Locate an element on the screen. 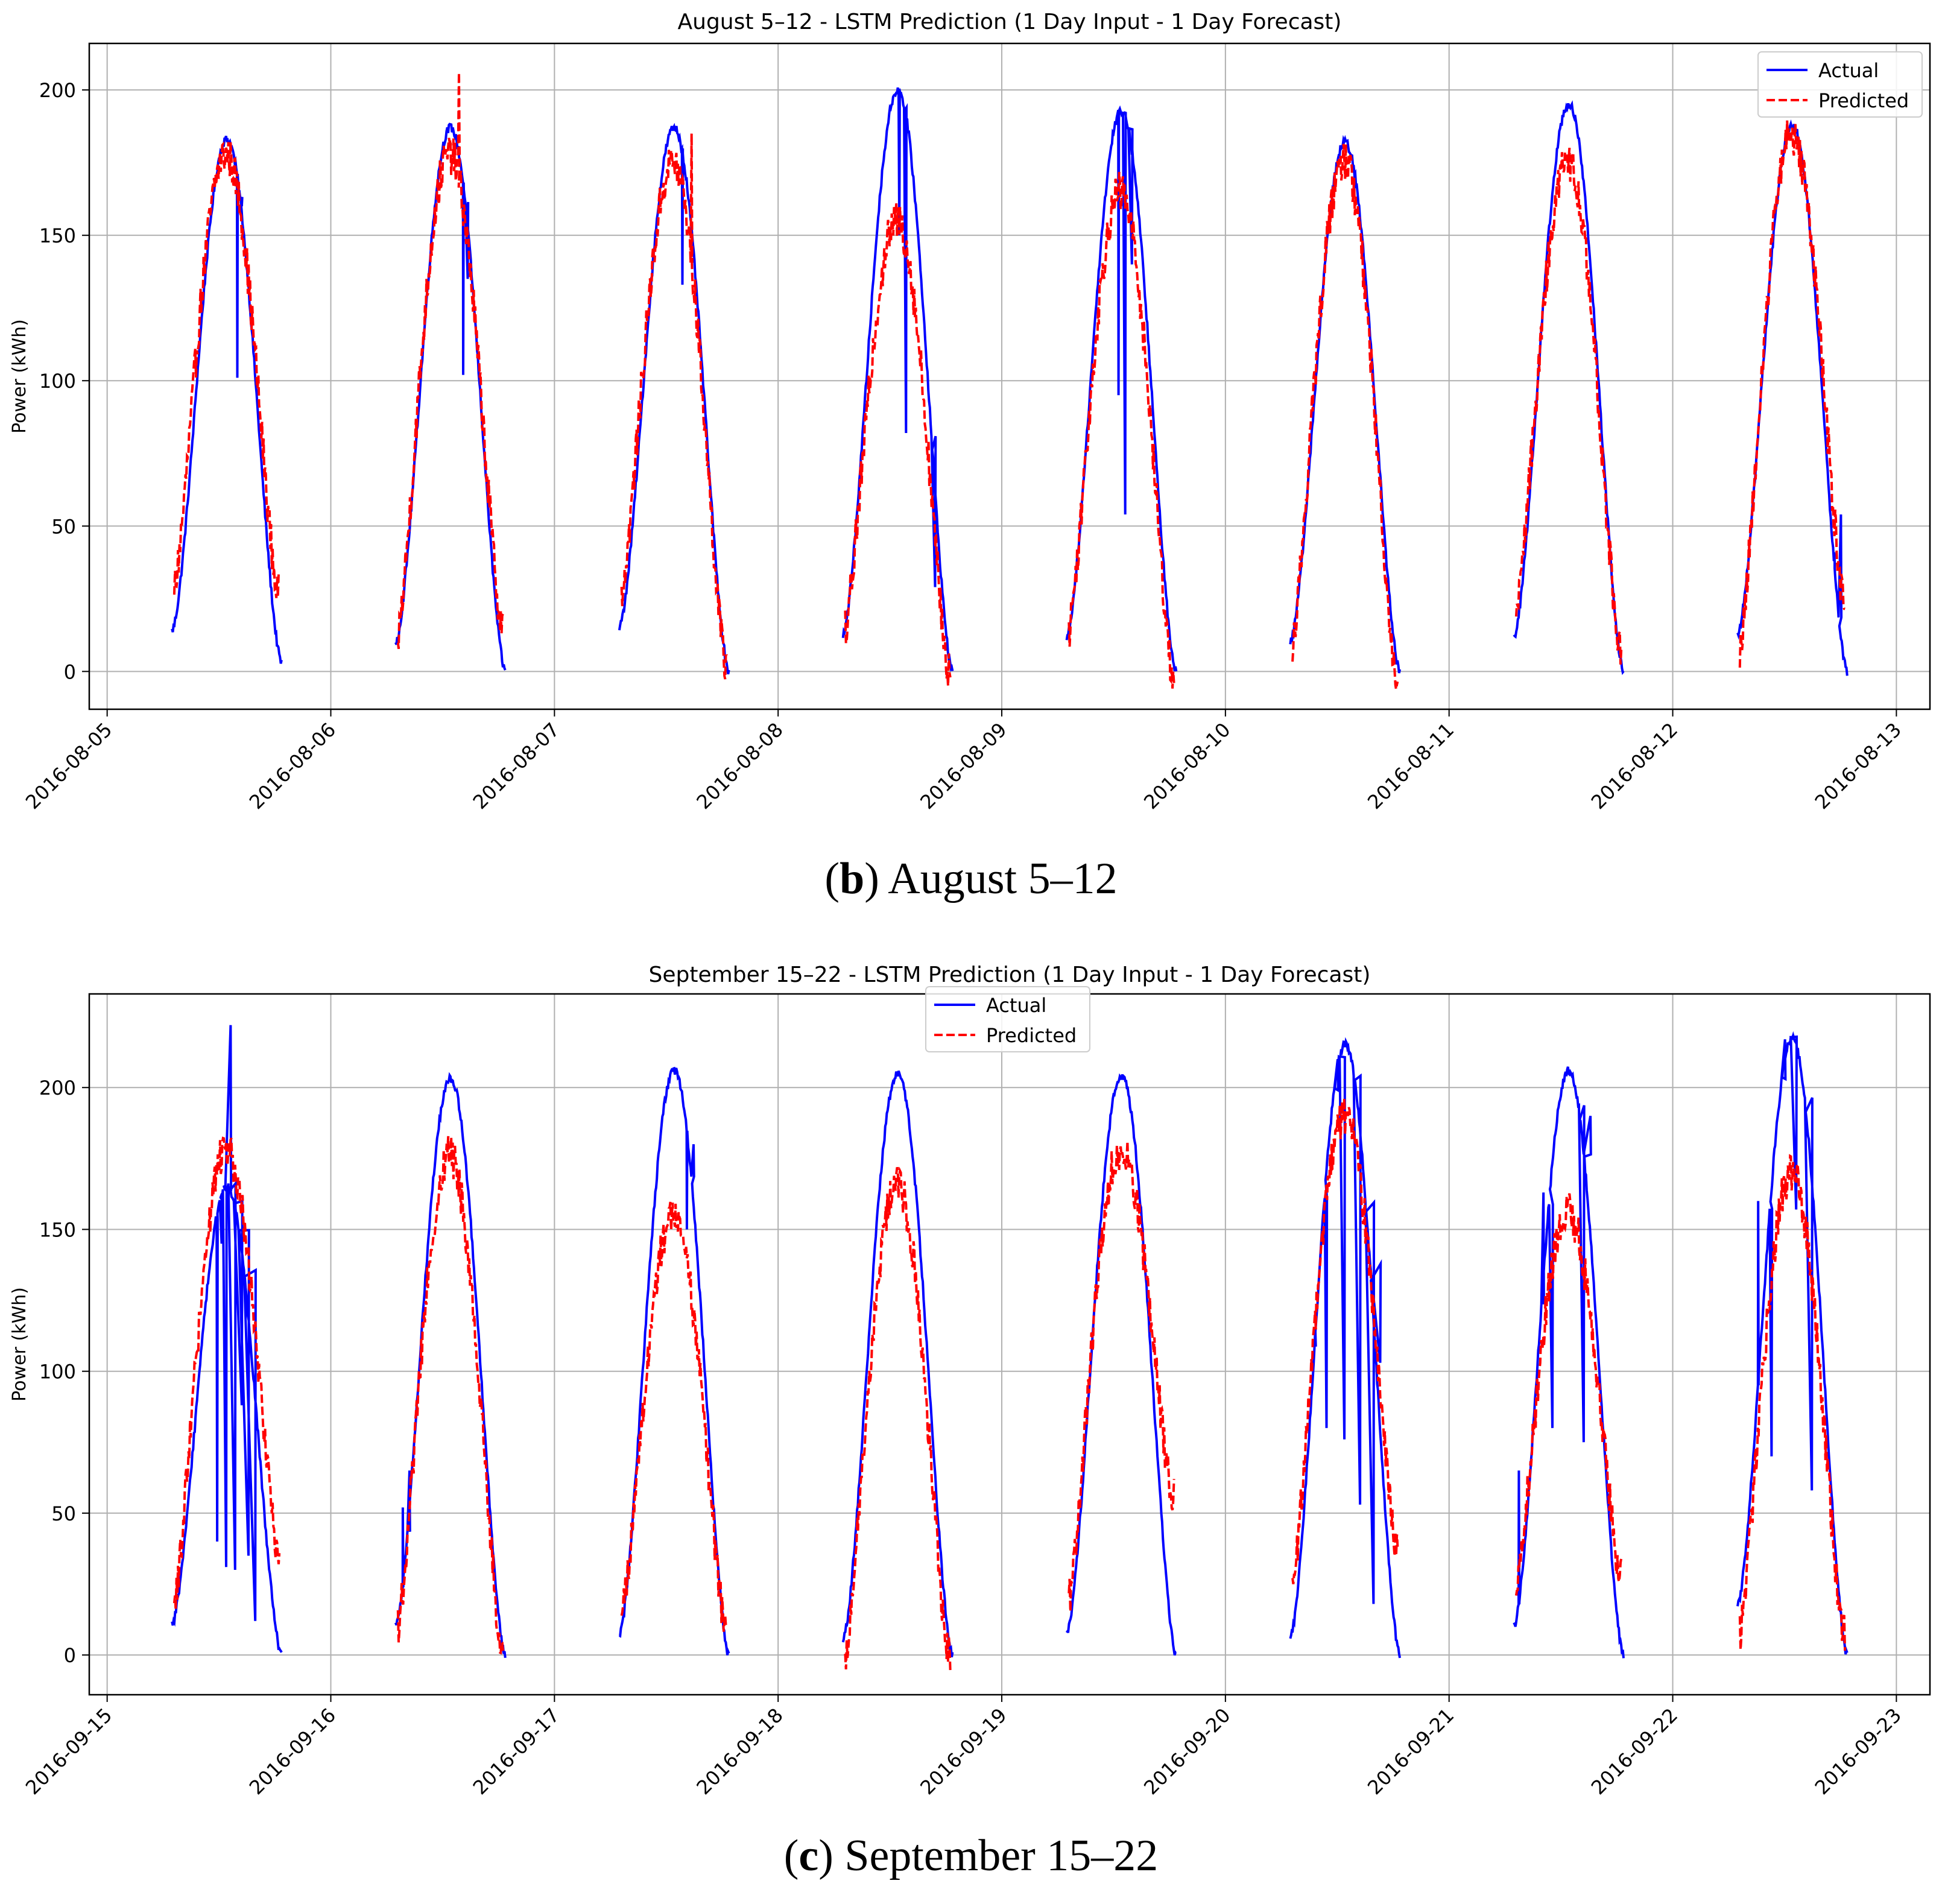 This screenshot has height=1904, width=1942. x-tick-label: 2016-09-17 is located at coordinates (516, 1752).